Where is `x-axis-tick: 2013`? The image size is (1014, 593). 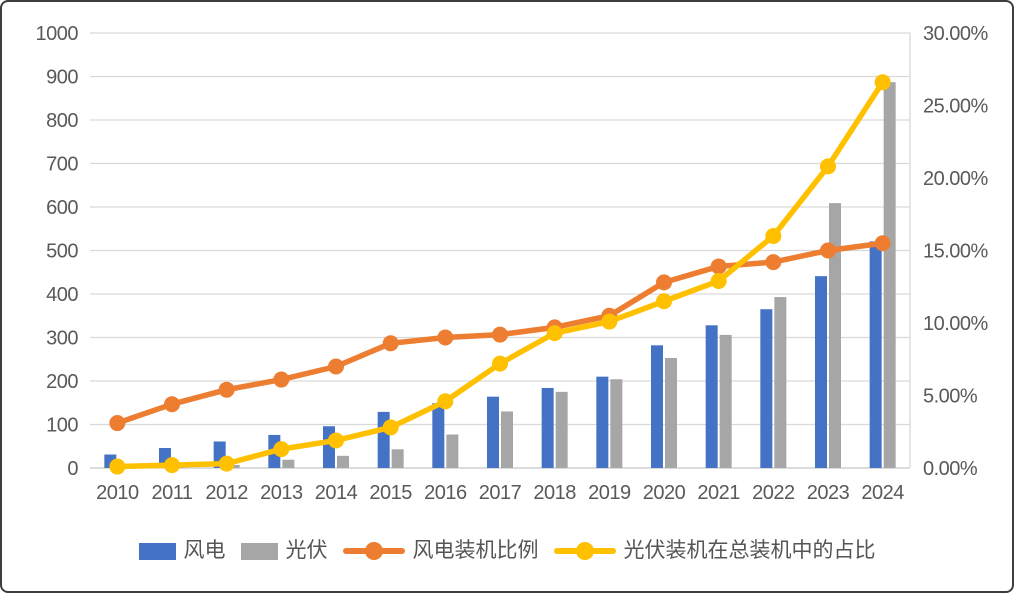 x-axis-tick: 2013 is located at coordinates (281, 493).